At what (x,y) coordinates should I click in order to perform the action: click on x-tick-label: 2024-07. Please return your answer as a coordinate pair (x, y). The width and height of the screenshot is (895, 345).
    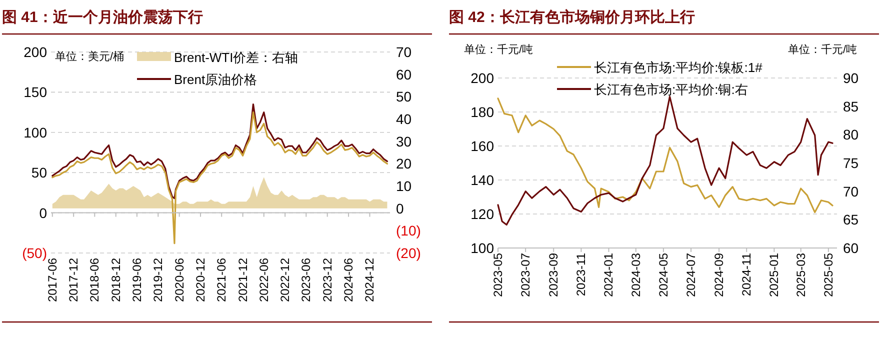
    Looking at the image, I should click on (691, 275).